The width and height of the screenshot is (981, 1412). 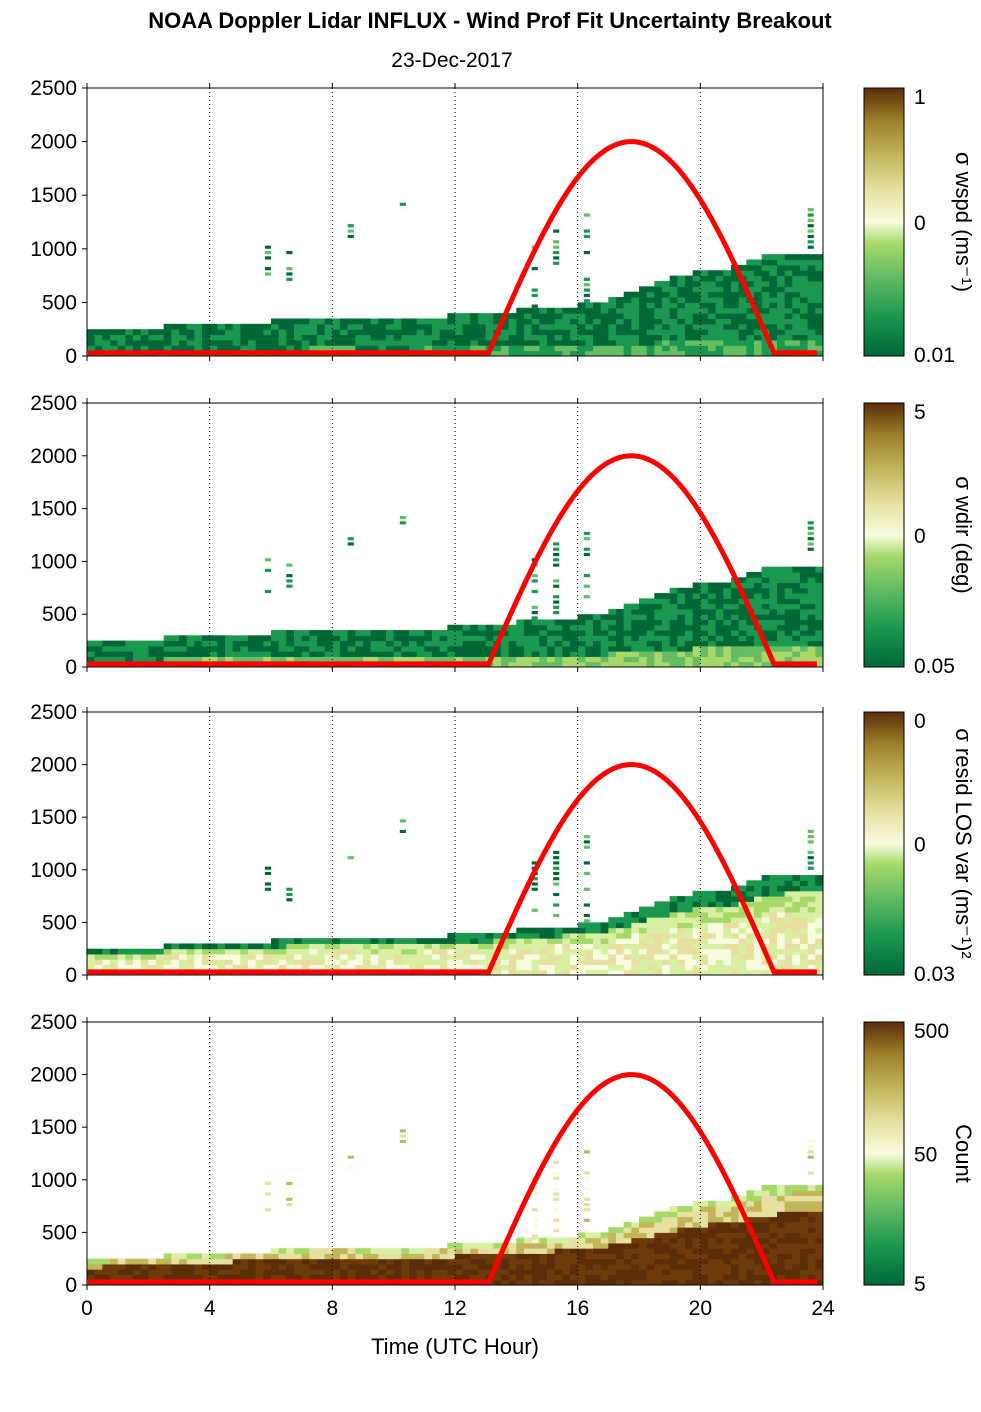 What do you see at coordinates (53, 142) in the screenshot?
I see `y-tick-label: 2000` at bounding box center [53, 142].